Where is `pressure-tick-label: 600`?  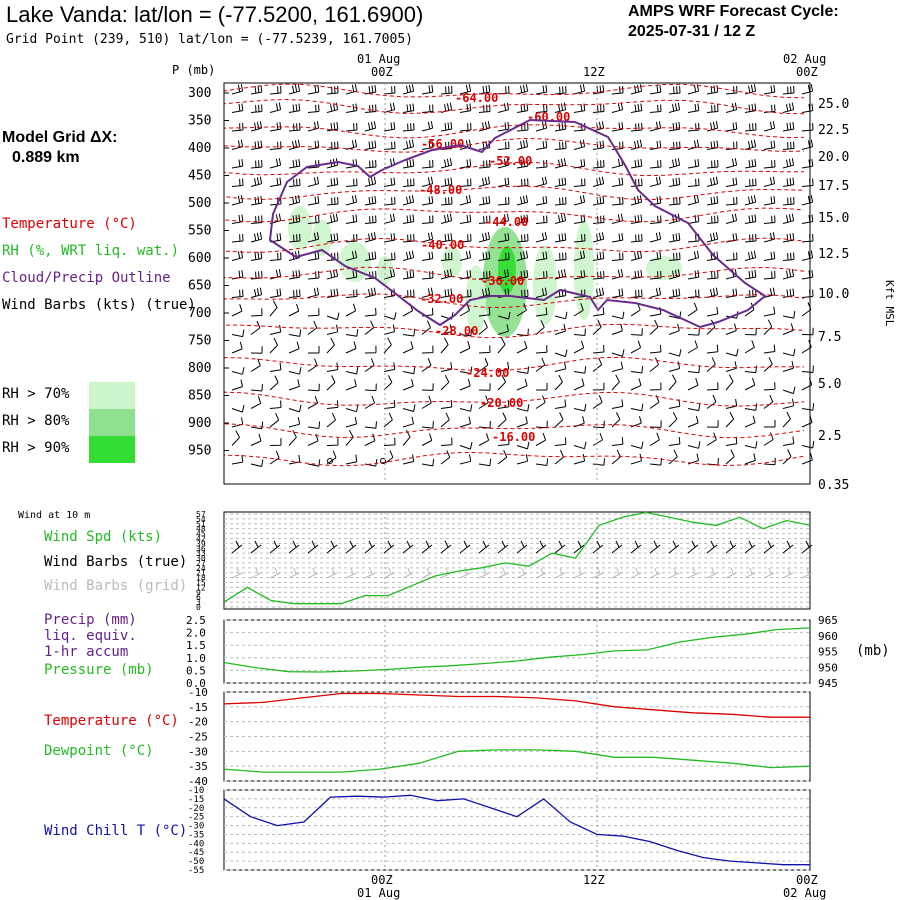
pressure-tick-label: 600 is located at coordinates (199, 258).